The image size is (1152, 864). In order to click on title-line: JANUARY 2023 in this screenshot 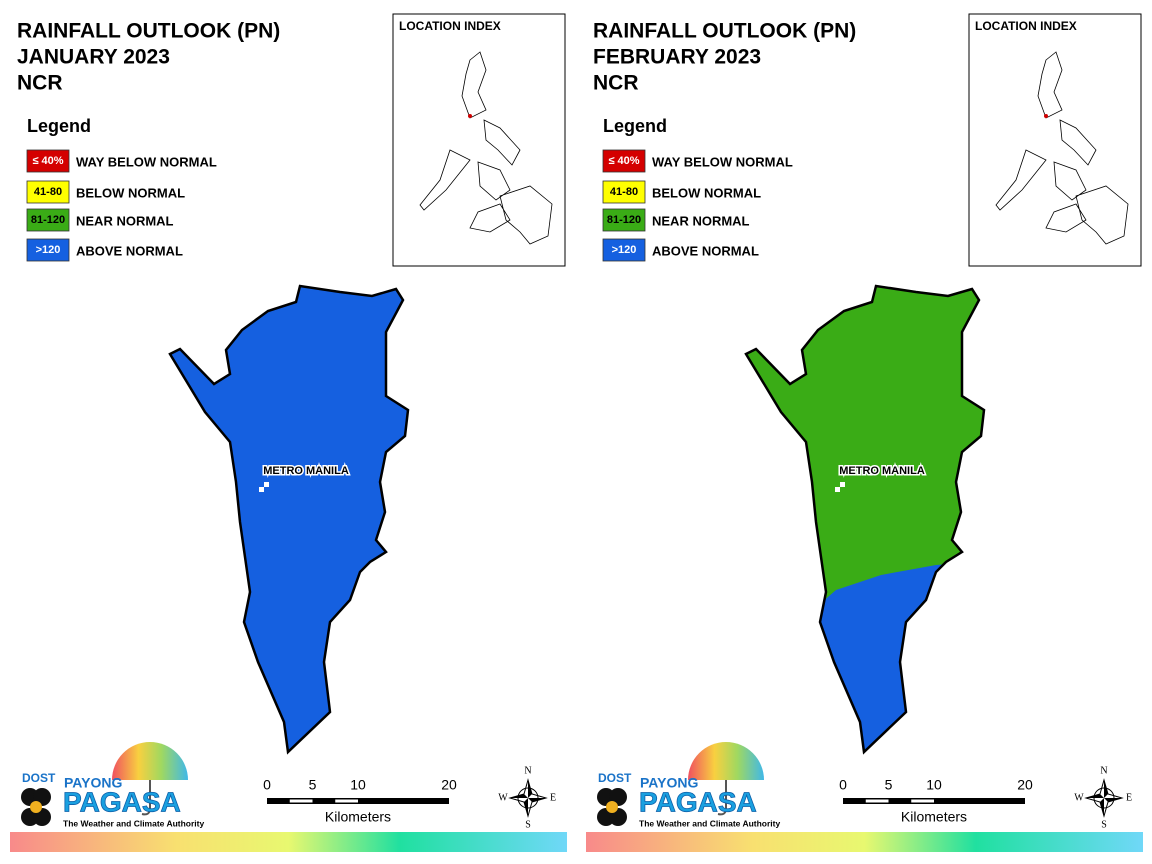, I will do `click(93, 57)`.